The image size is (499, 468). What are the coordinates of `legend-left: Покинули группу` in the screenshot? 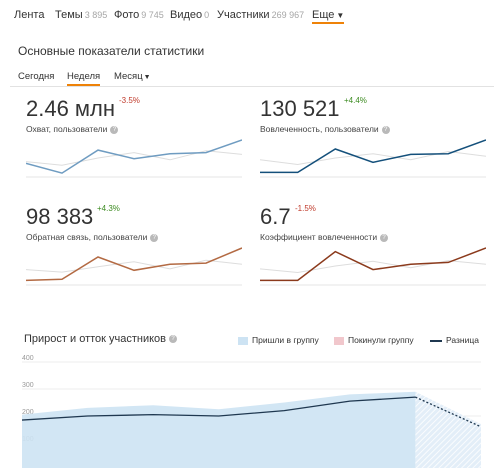 It's located at (374, 340).